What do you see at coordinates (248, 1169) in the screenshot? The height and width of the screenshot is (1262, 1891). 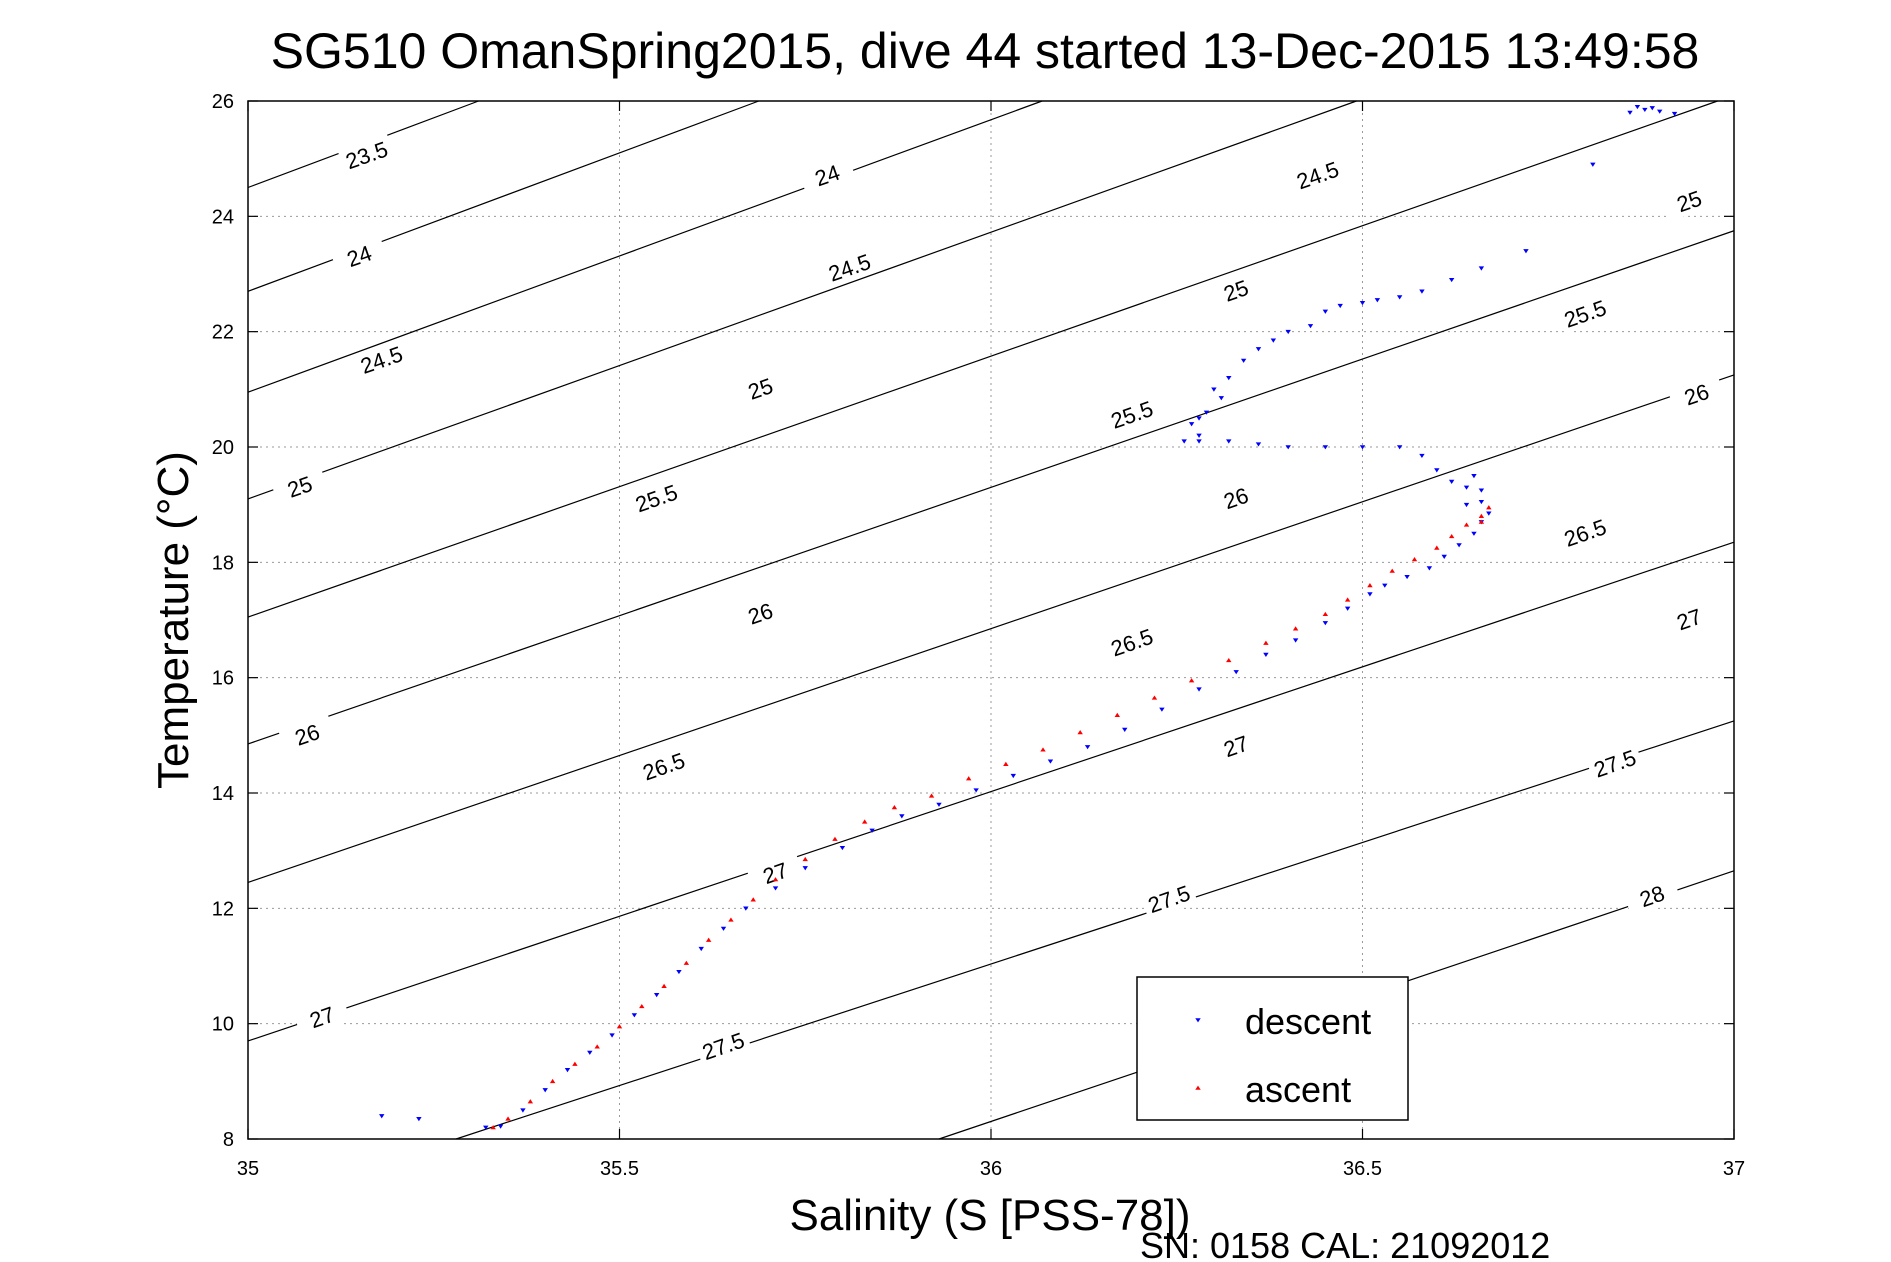 I see `x-tick-label: 35` at bounding box center [248, 1169].